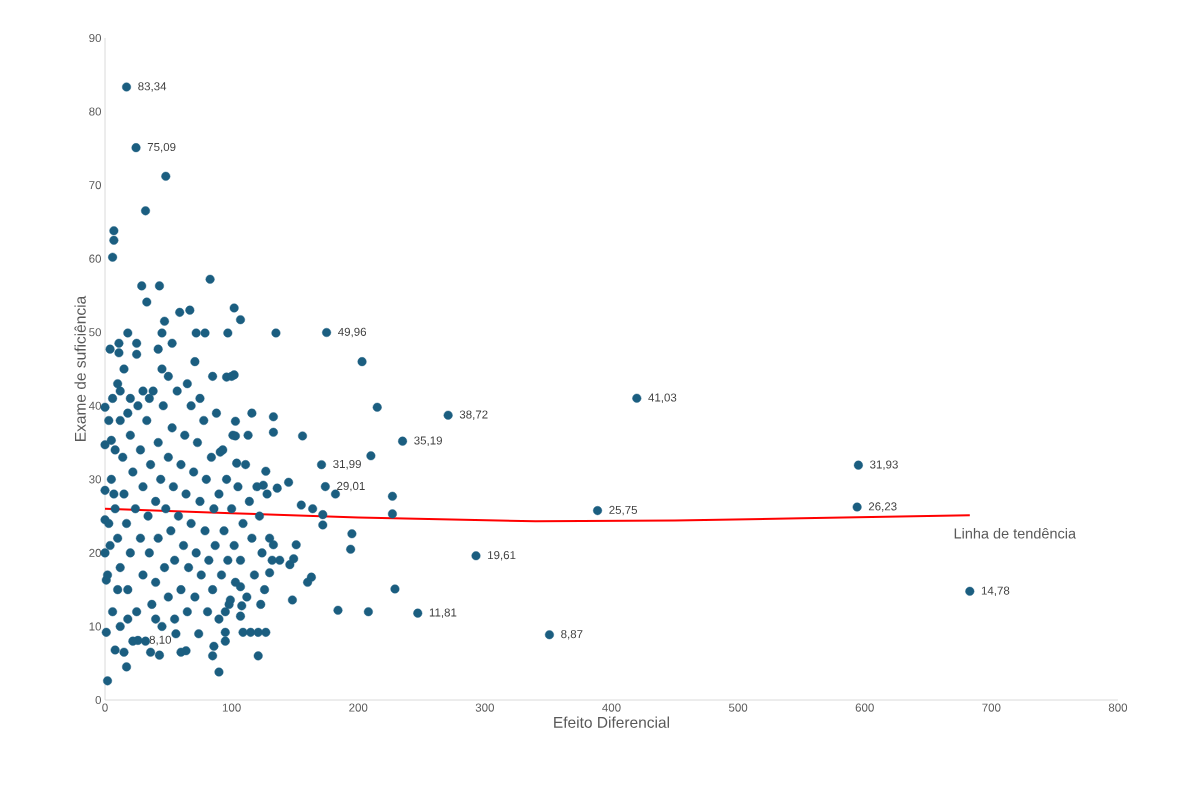 Image resolution: width=1190 pixels, height=790 pixels. What do you see at coordinates (95, 111) in the screenshot?
I see `y-tick-label: 80` at bounding box center [95, 111].